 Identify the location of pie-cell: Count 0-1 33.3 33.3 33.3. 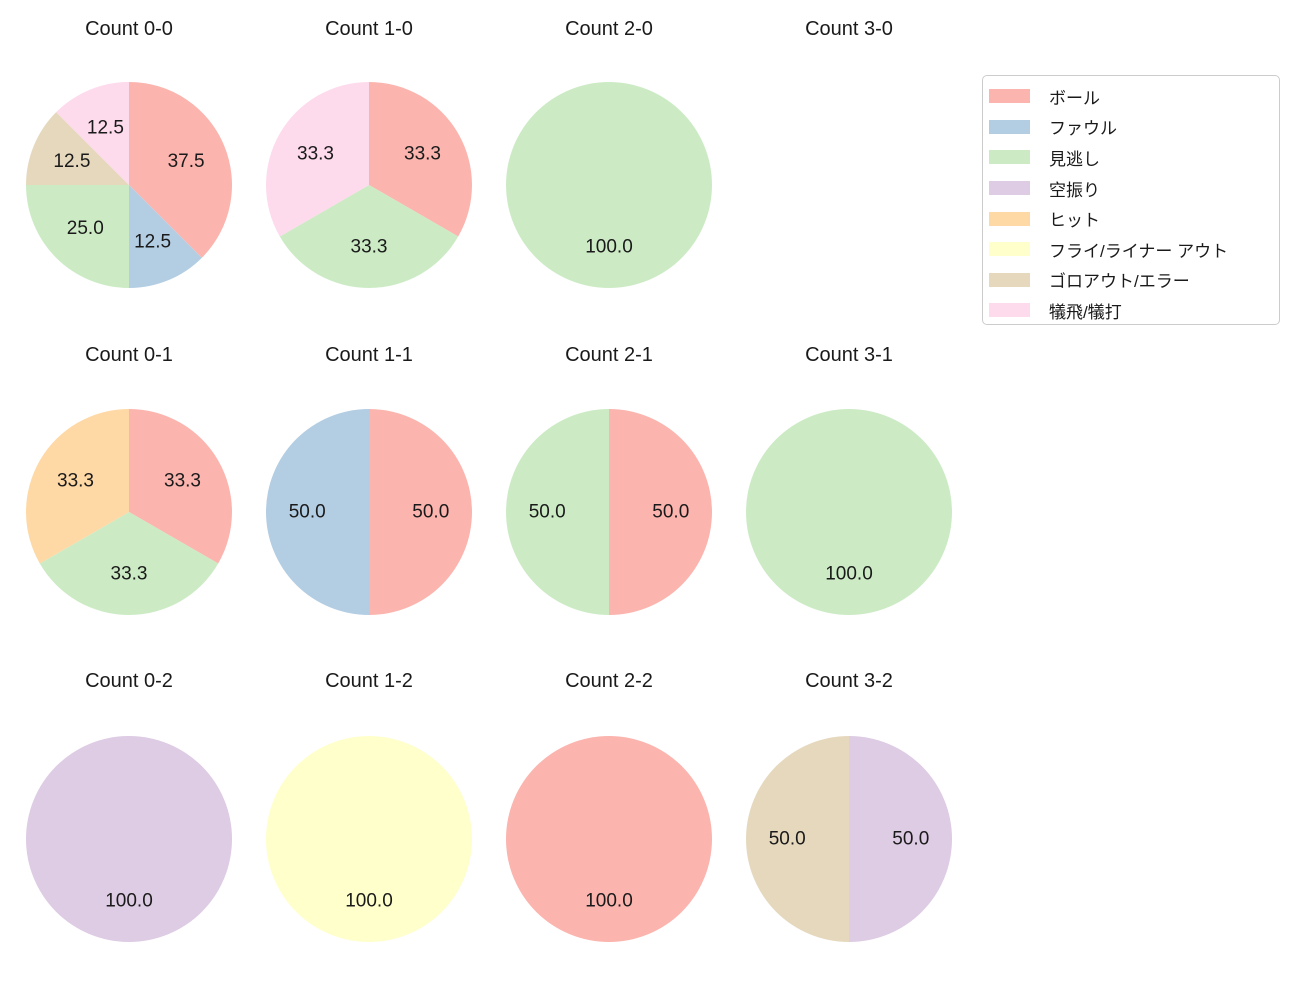
(129, 490).